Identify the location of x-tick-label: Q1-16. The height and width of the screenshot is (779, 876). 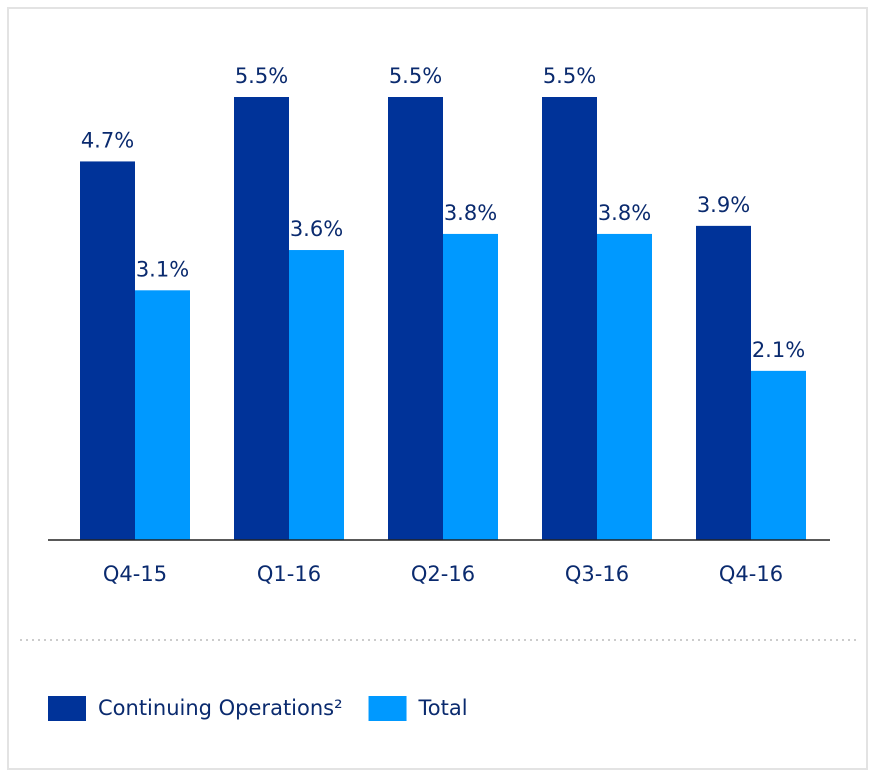
(289, 574).